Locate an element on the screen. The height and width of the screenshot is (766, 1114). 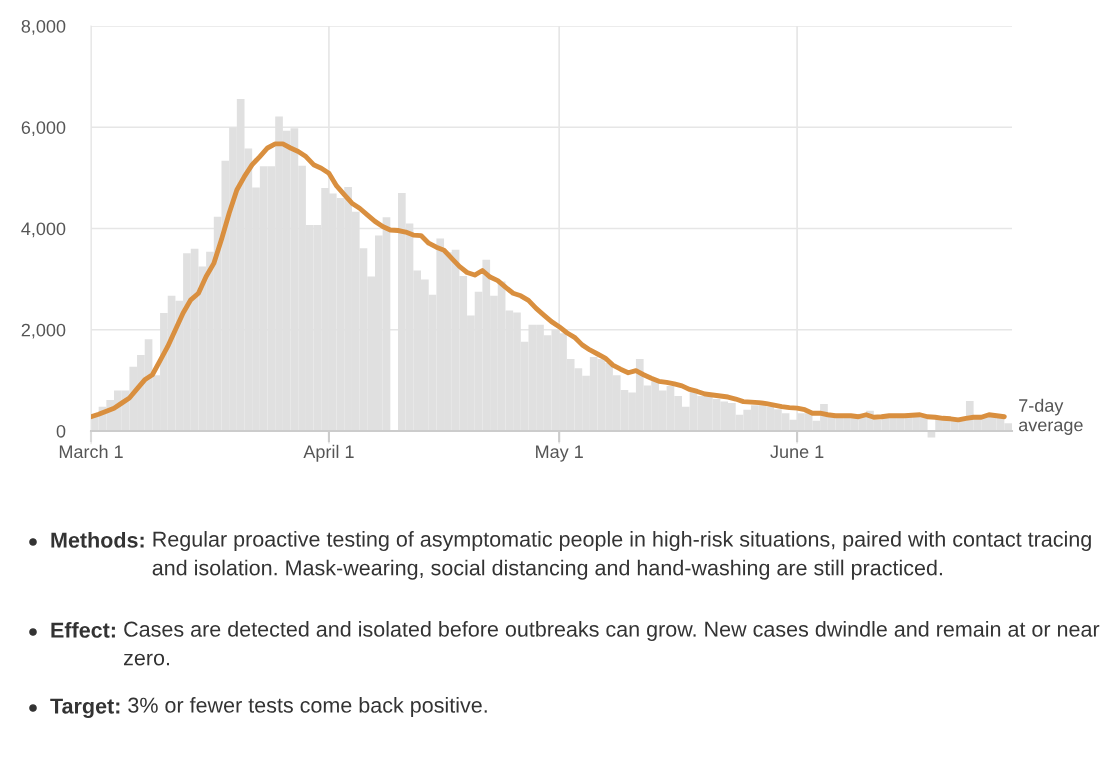
x-tick-label: April 1 is located at coordinates (328, 453).